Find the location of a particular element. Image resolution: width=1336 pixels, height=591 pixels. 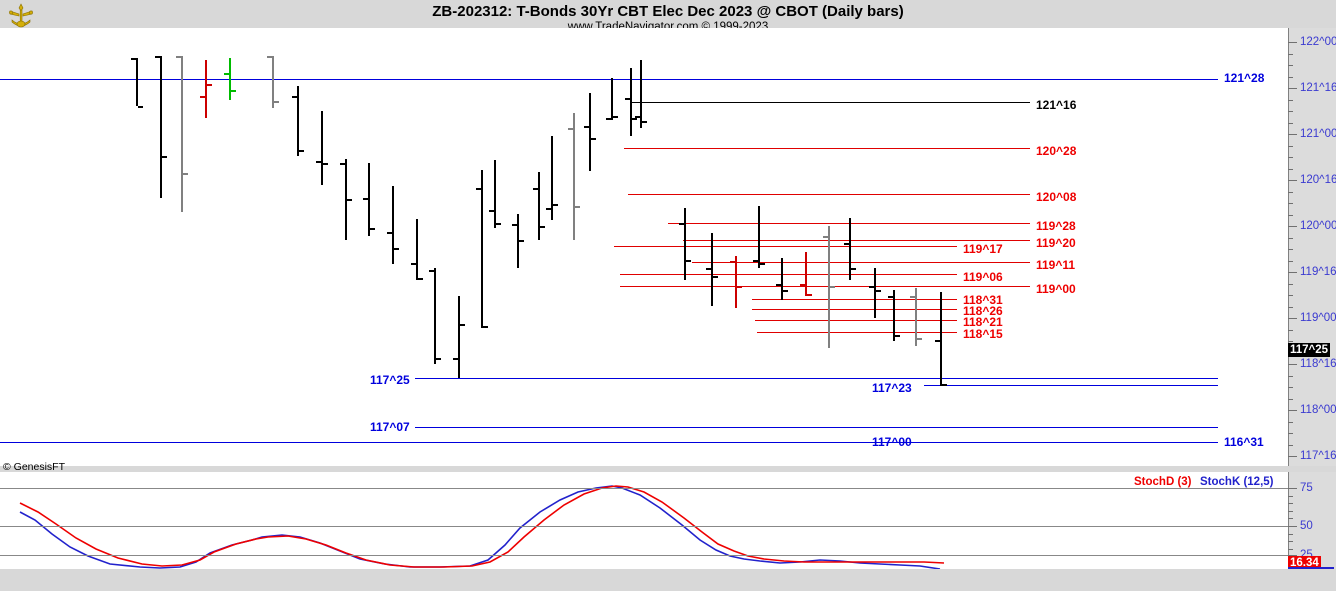

legend-stochk: StochK (12,5) is located at coordinates (1237, 482).